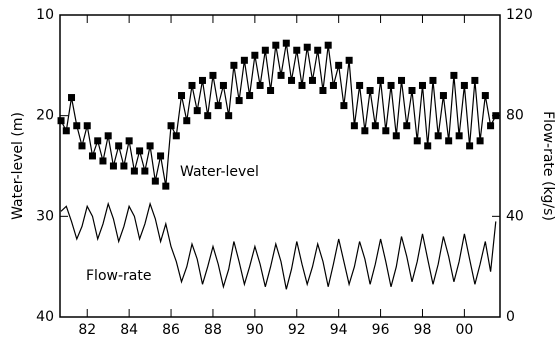 Image resolution: width=560 pixels, height=338 pixels. What do you see at coordinates (519, 15) in the screenshot?
I see `y2-tick-label: 120` at bounding box center [519, 15].